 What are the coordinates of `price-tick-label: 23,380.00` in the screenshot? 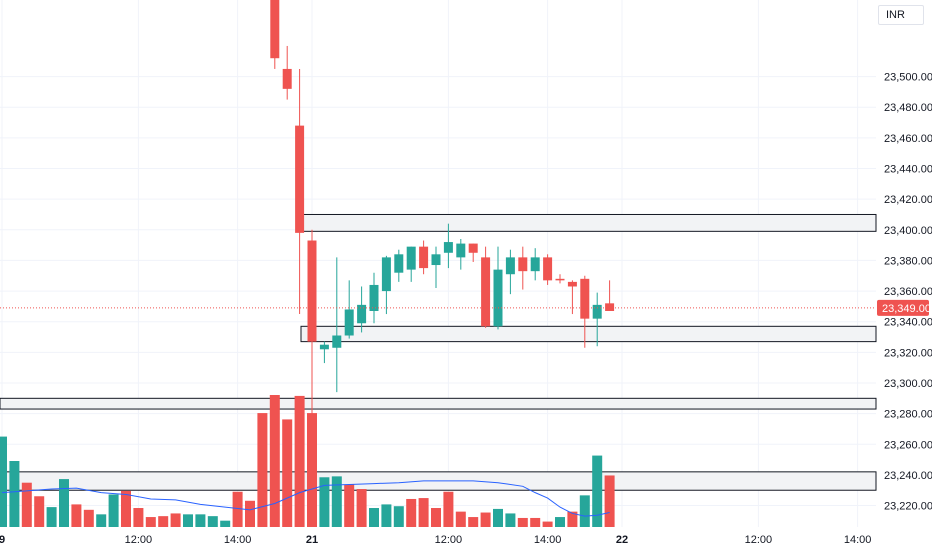 It's located at (908, 261).